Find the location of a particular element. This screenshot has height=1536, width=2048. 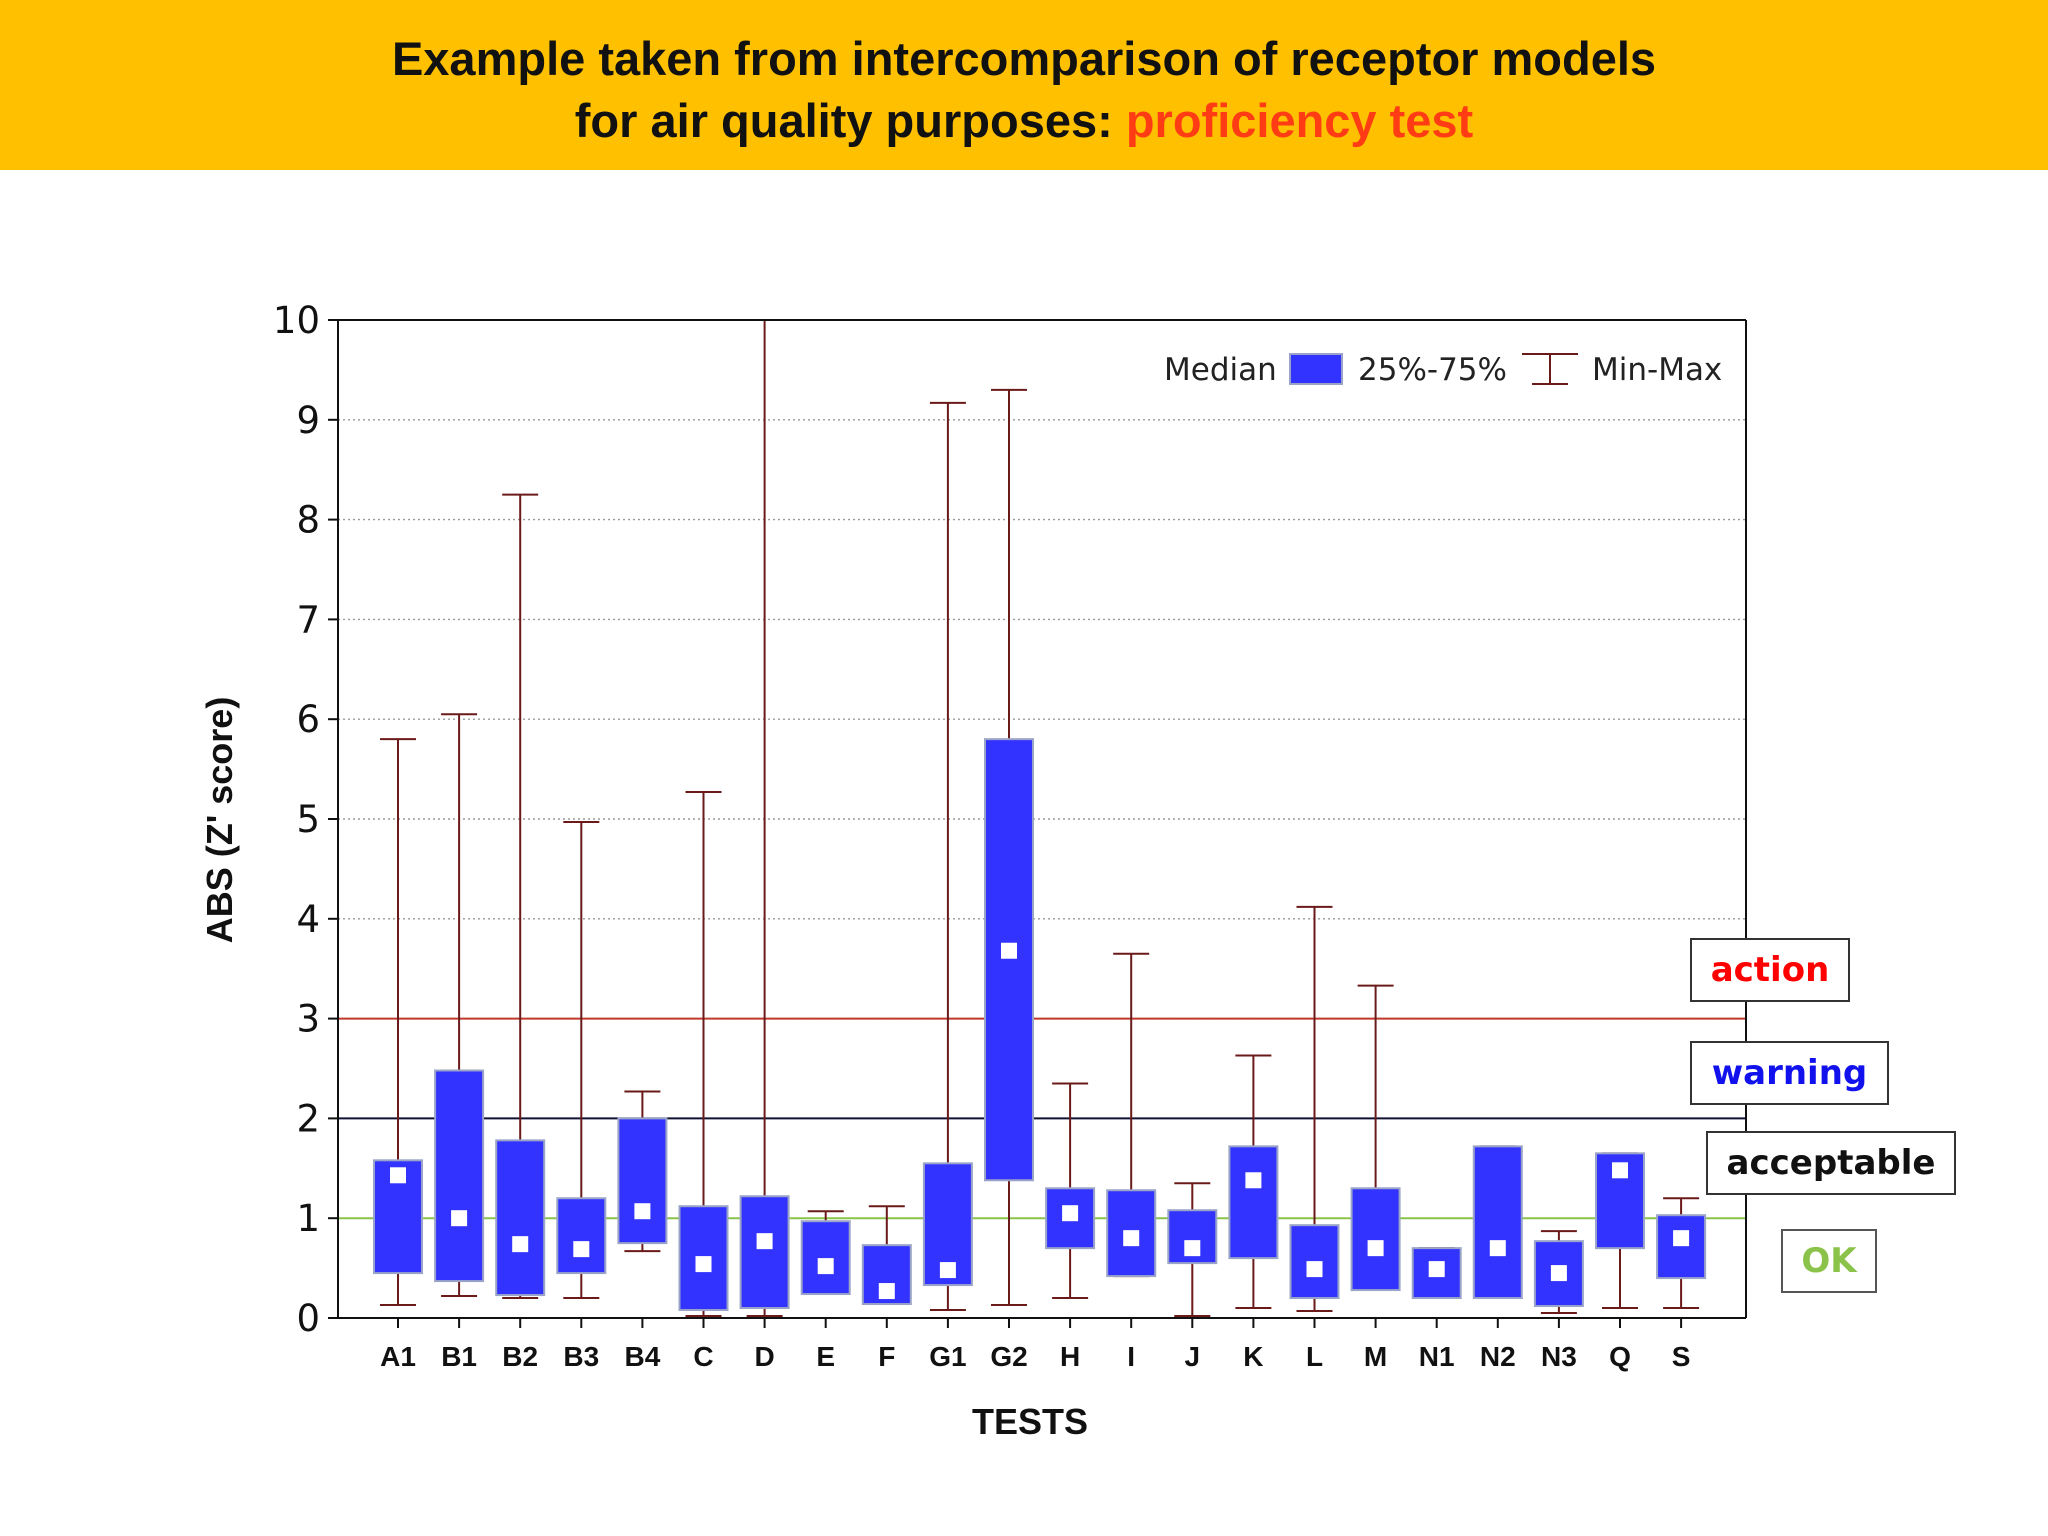

zone-label-warning: warning is located at coordinates (1789, 1073).